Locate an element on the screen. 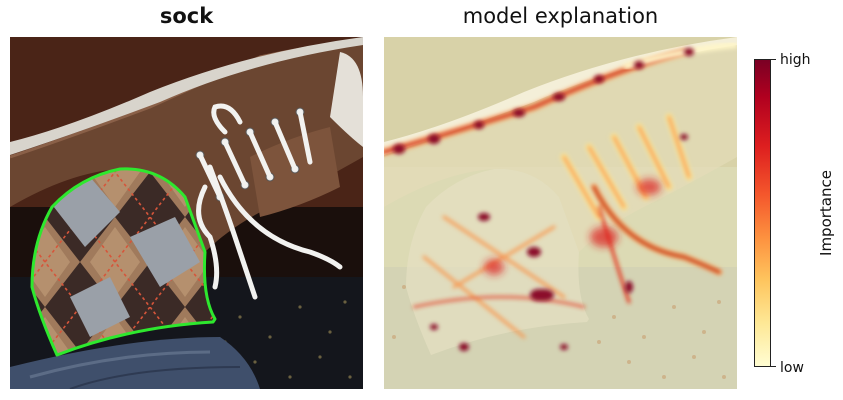  colorbar-axis-label: Importance is located at coordinates (826, 213).